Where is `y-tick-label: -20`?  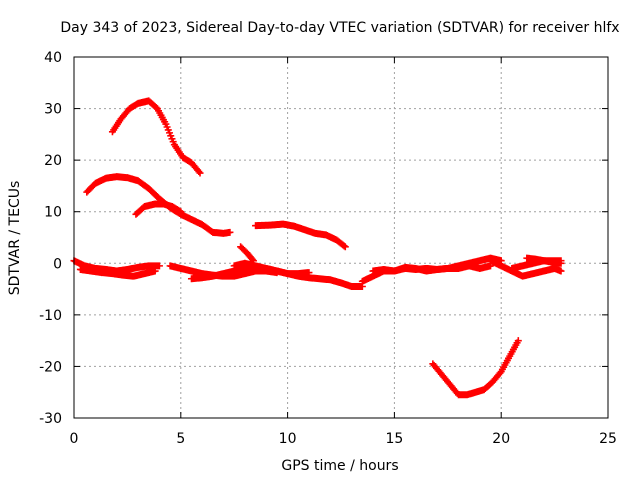 y-tick-label: -20 is located at coordinates (50, 367).